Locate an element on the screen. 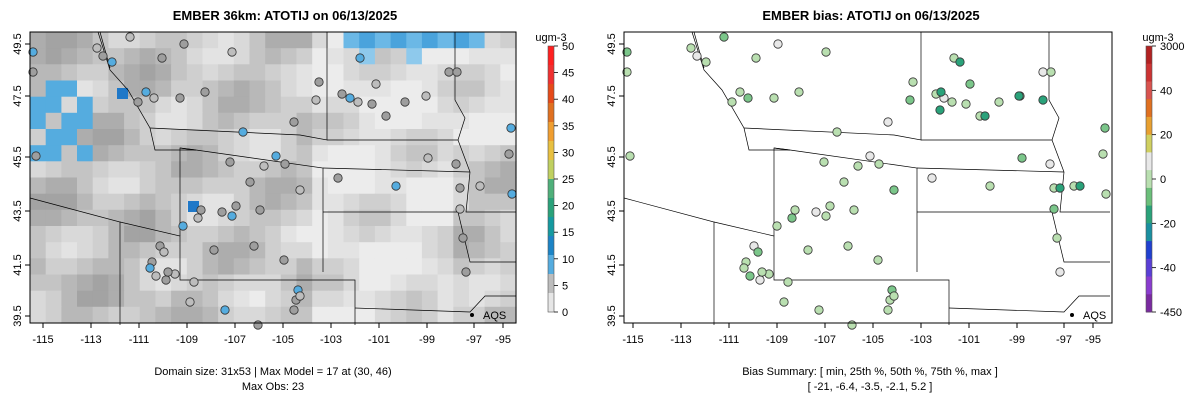  x-tick-label: -99 is located at coordinates (427, 340).